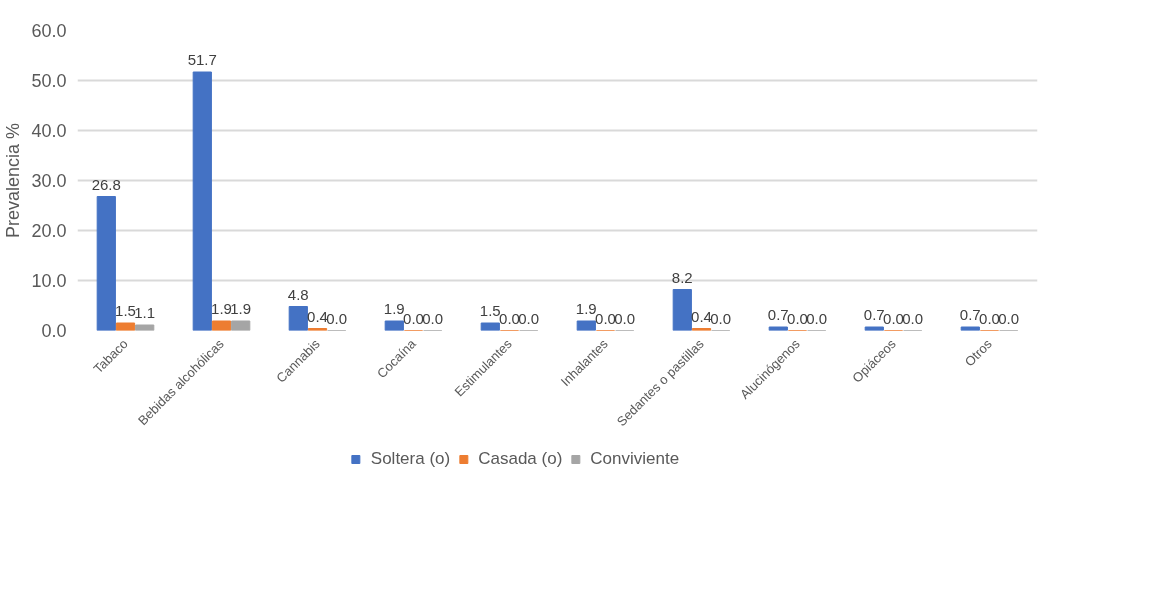 This screenshot has width=1155, height=613. Describe the element at coordinates (145, 312) in the screenshot. I see `data-label: 1.1` at that location.